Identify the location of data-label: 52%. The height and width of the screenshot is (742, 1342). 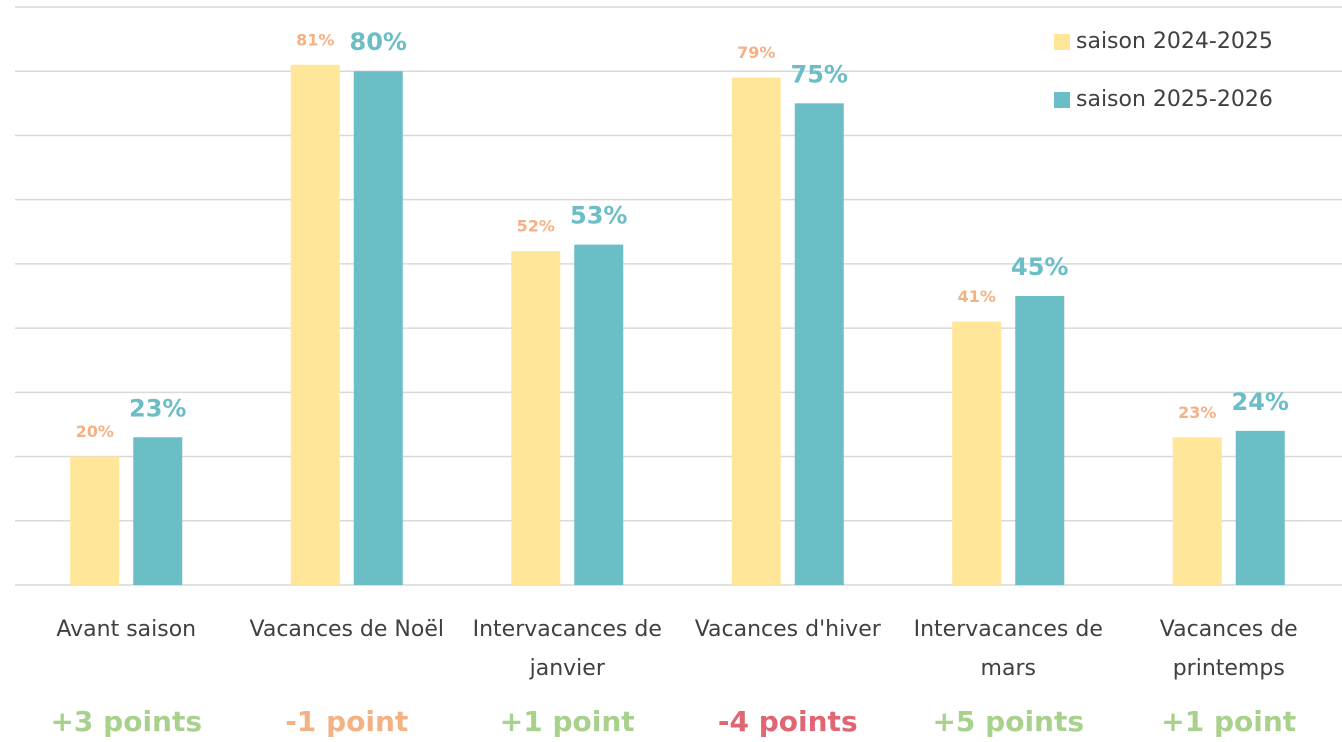
(536, 226).